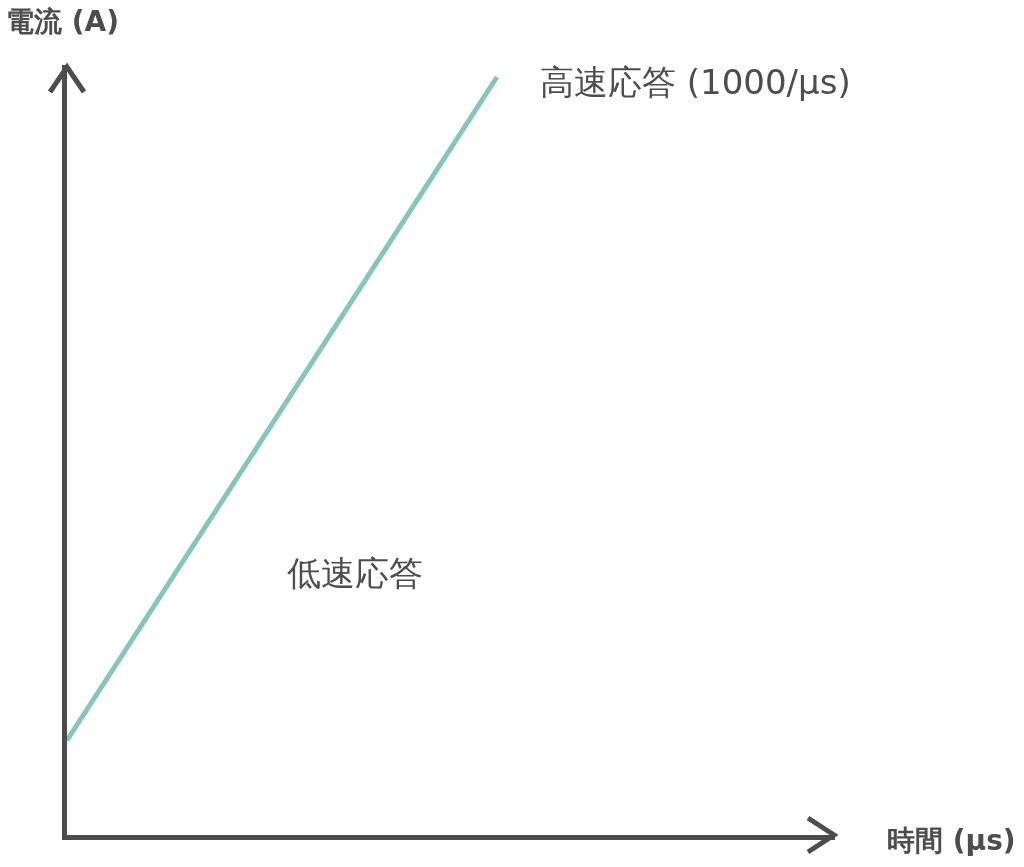 This screenshot has height=867, width=1024. What do you see at coordinates (695, 82) in the screenshot?
I see `annotation: 高速応答 (1000/µs)` at bounding box center [695, 82].